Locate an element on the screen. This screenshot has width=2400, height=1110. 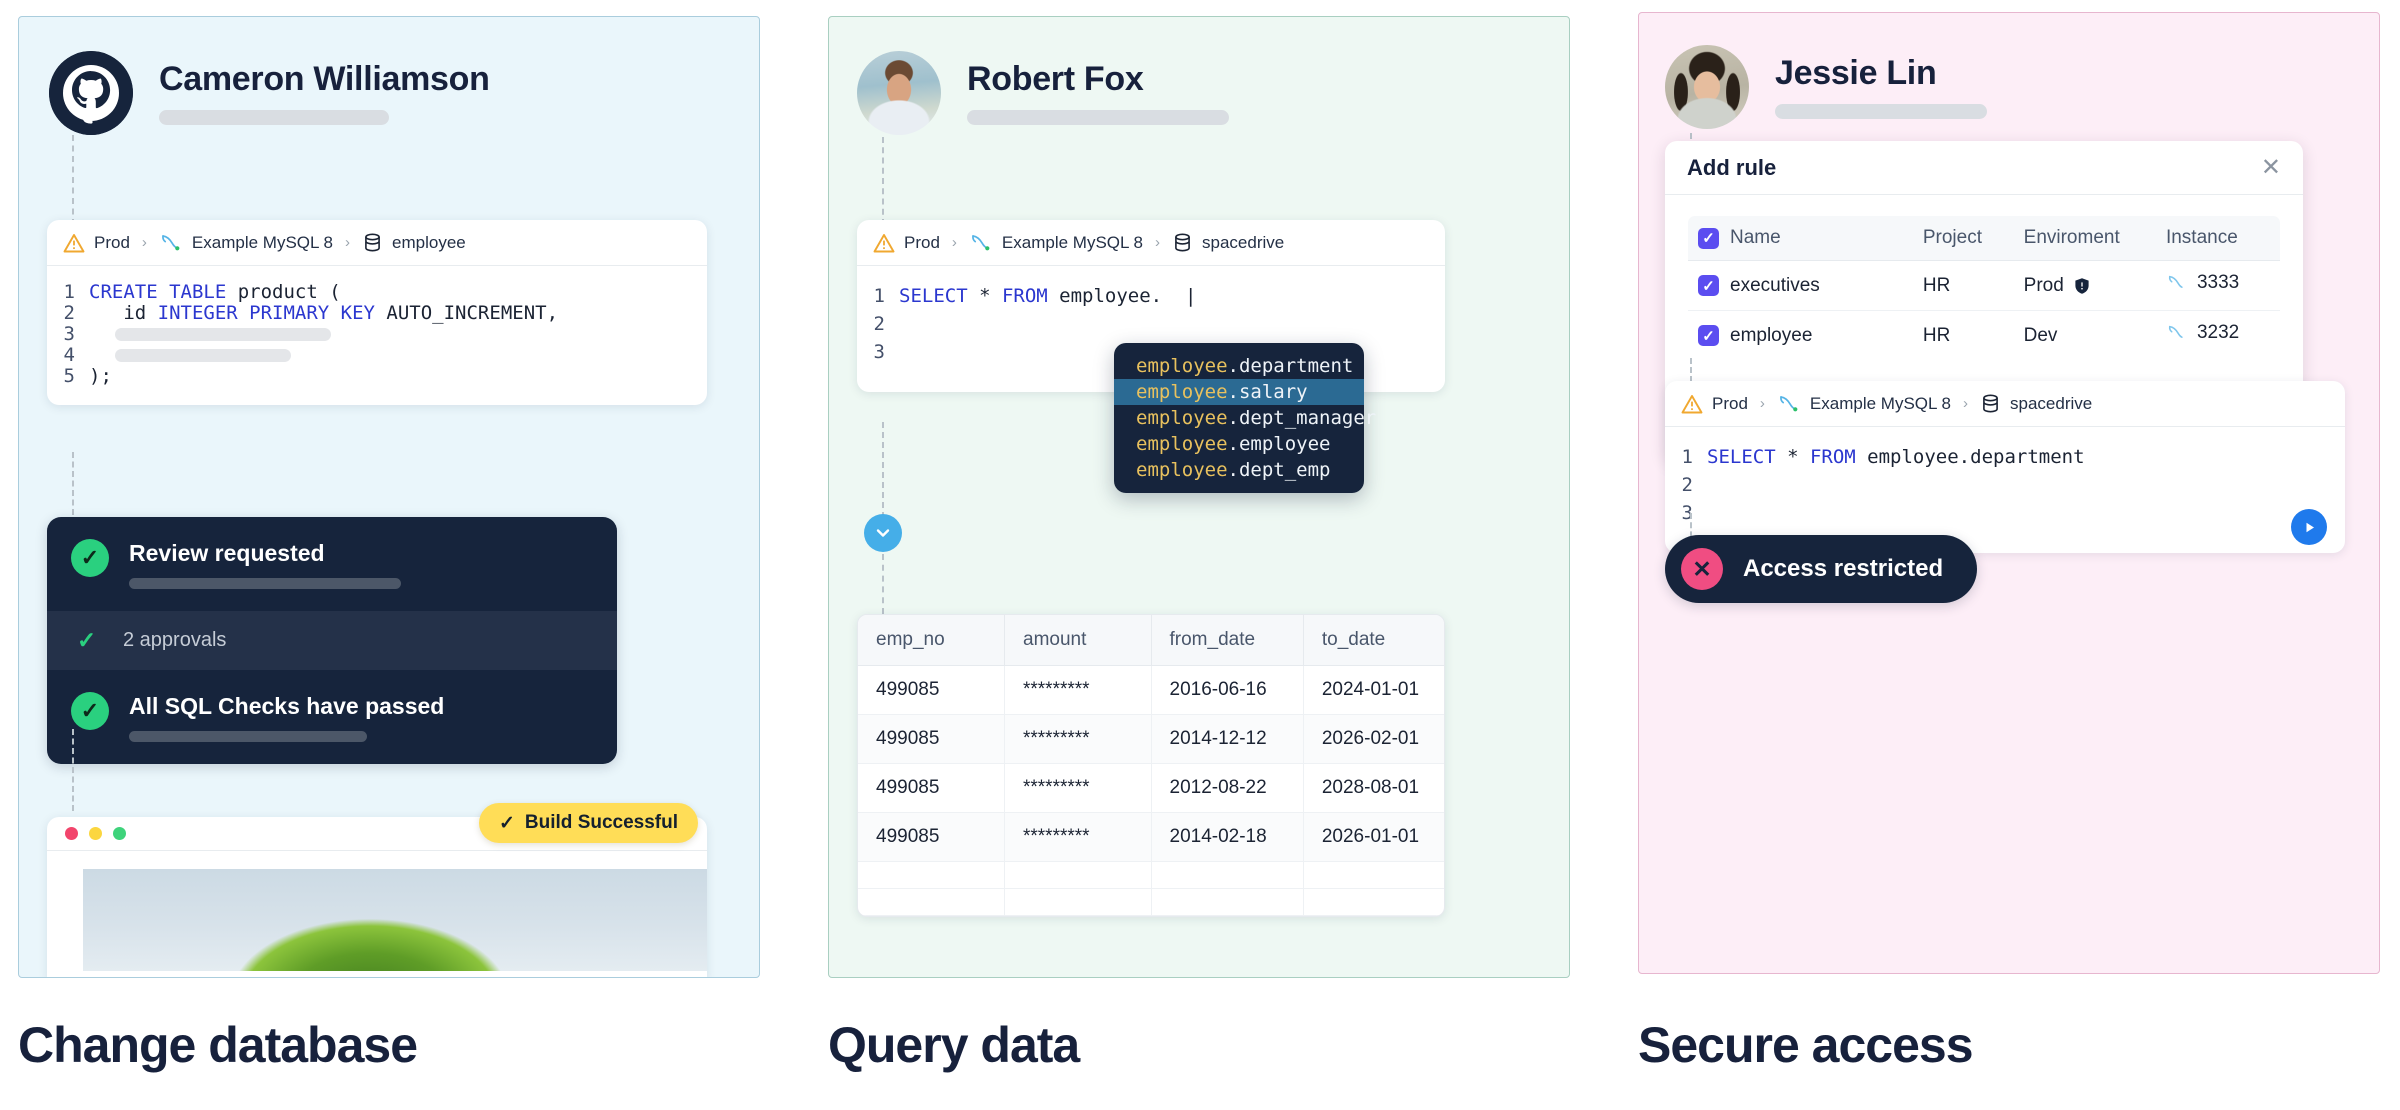
cell-from-date: 2014-12-12 is located at coordinates (1227, 739).